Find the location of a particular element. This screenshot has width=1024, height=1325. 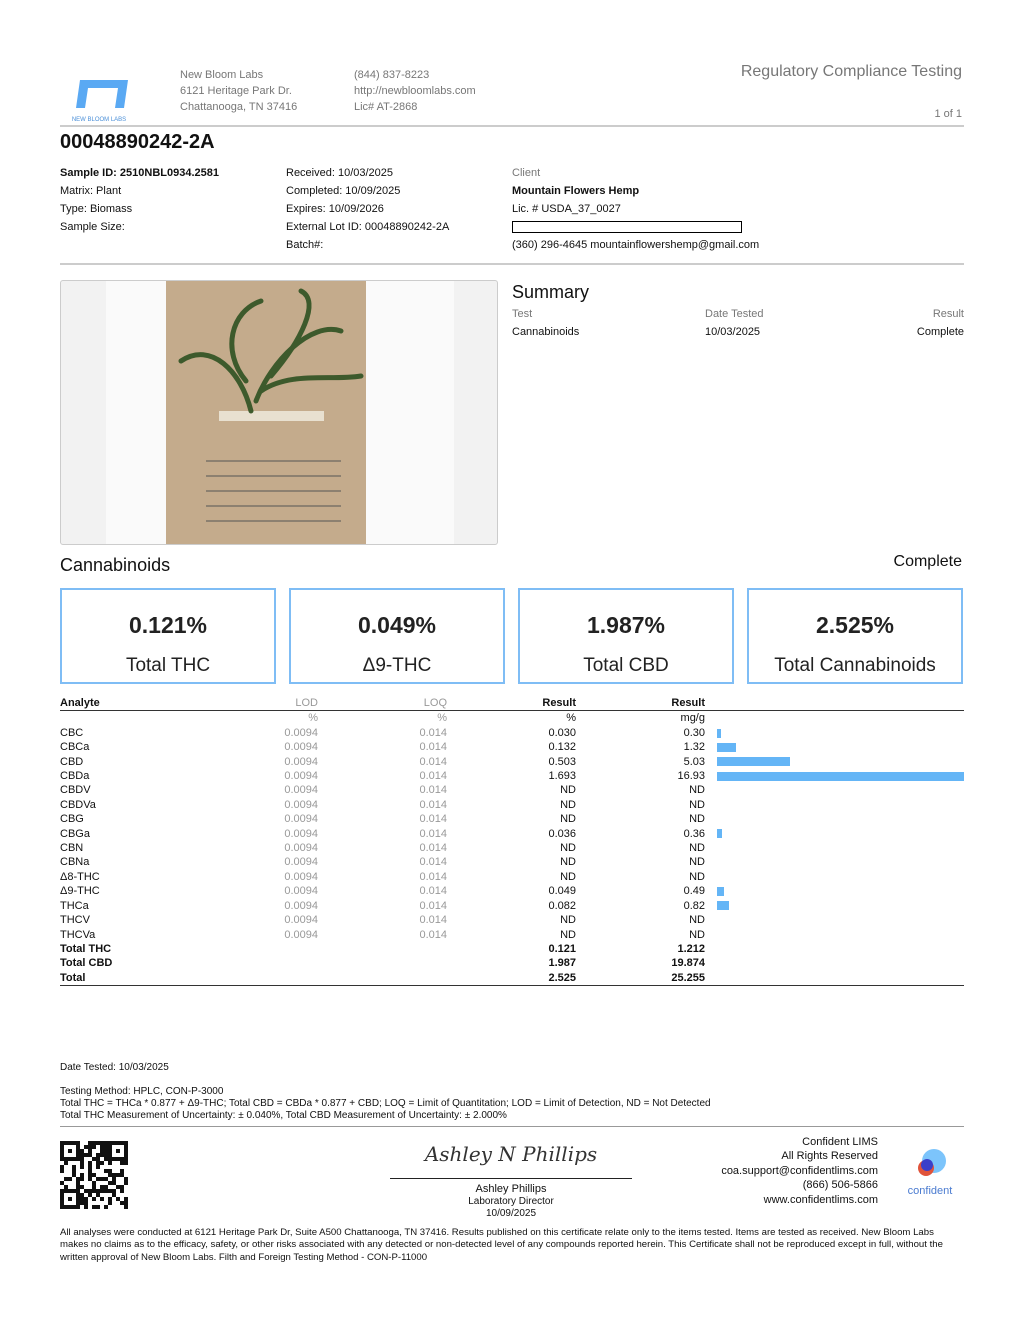

lims-website: www.confidentlims.com is located at coordinates (820, 1199).